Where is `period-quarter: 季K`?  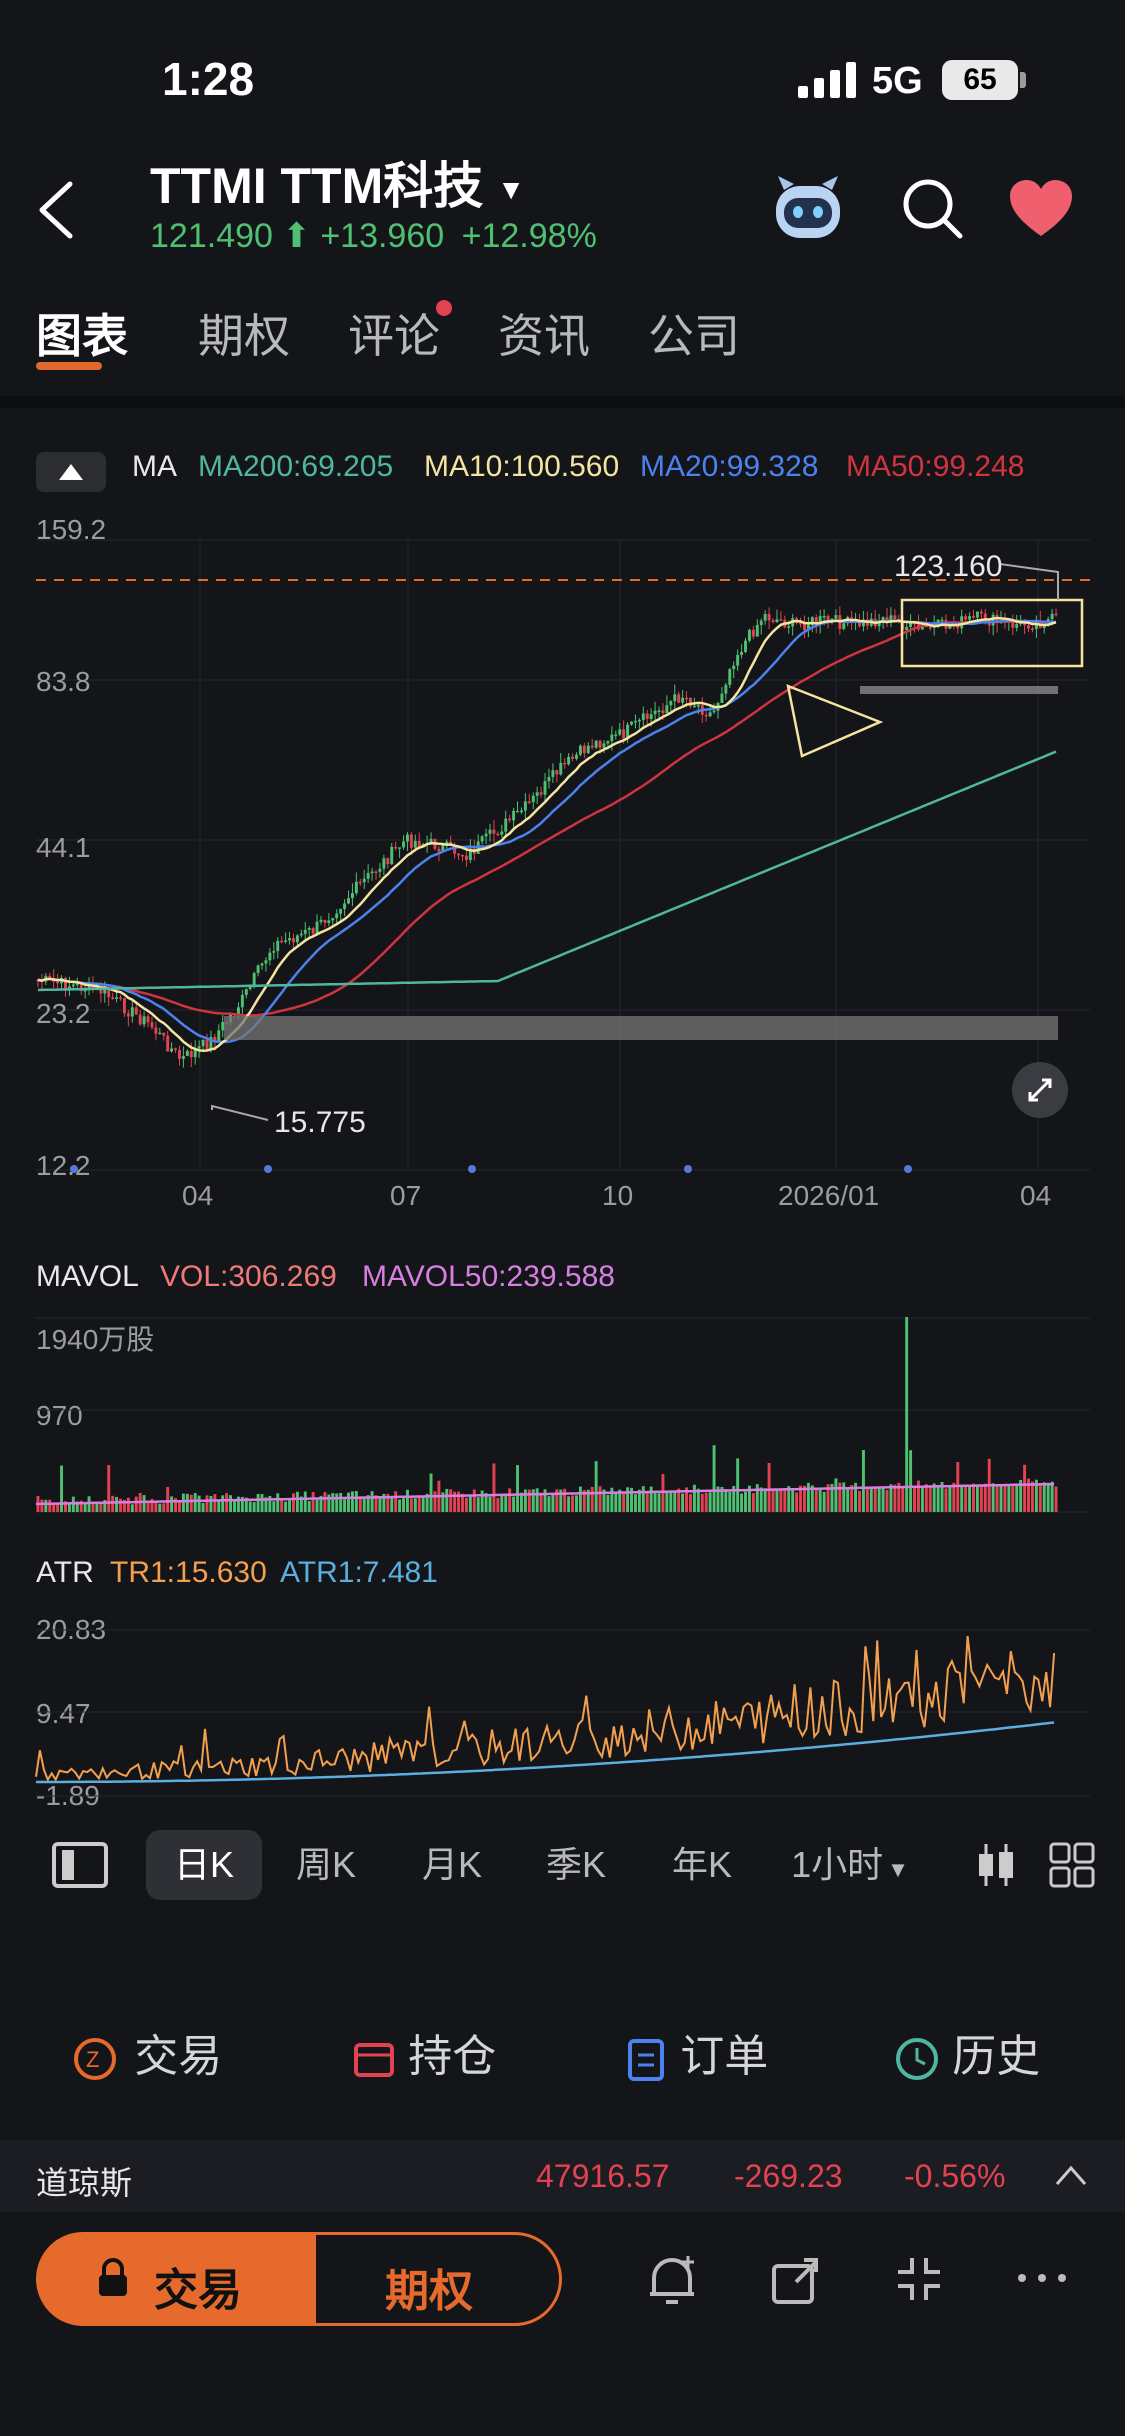 period-quarter: 季K is located at coordinates (575, 1864).